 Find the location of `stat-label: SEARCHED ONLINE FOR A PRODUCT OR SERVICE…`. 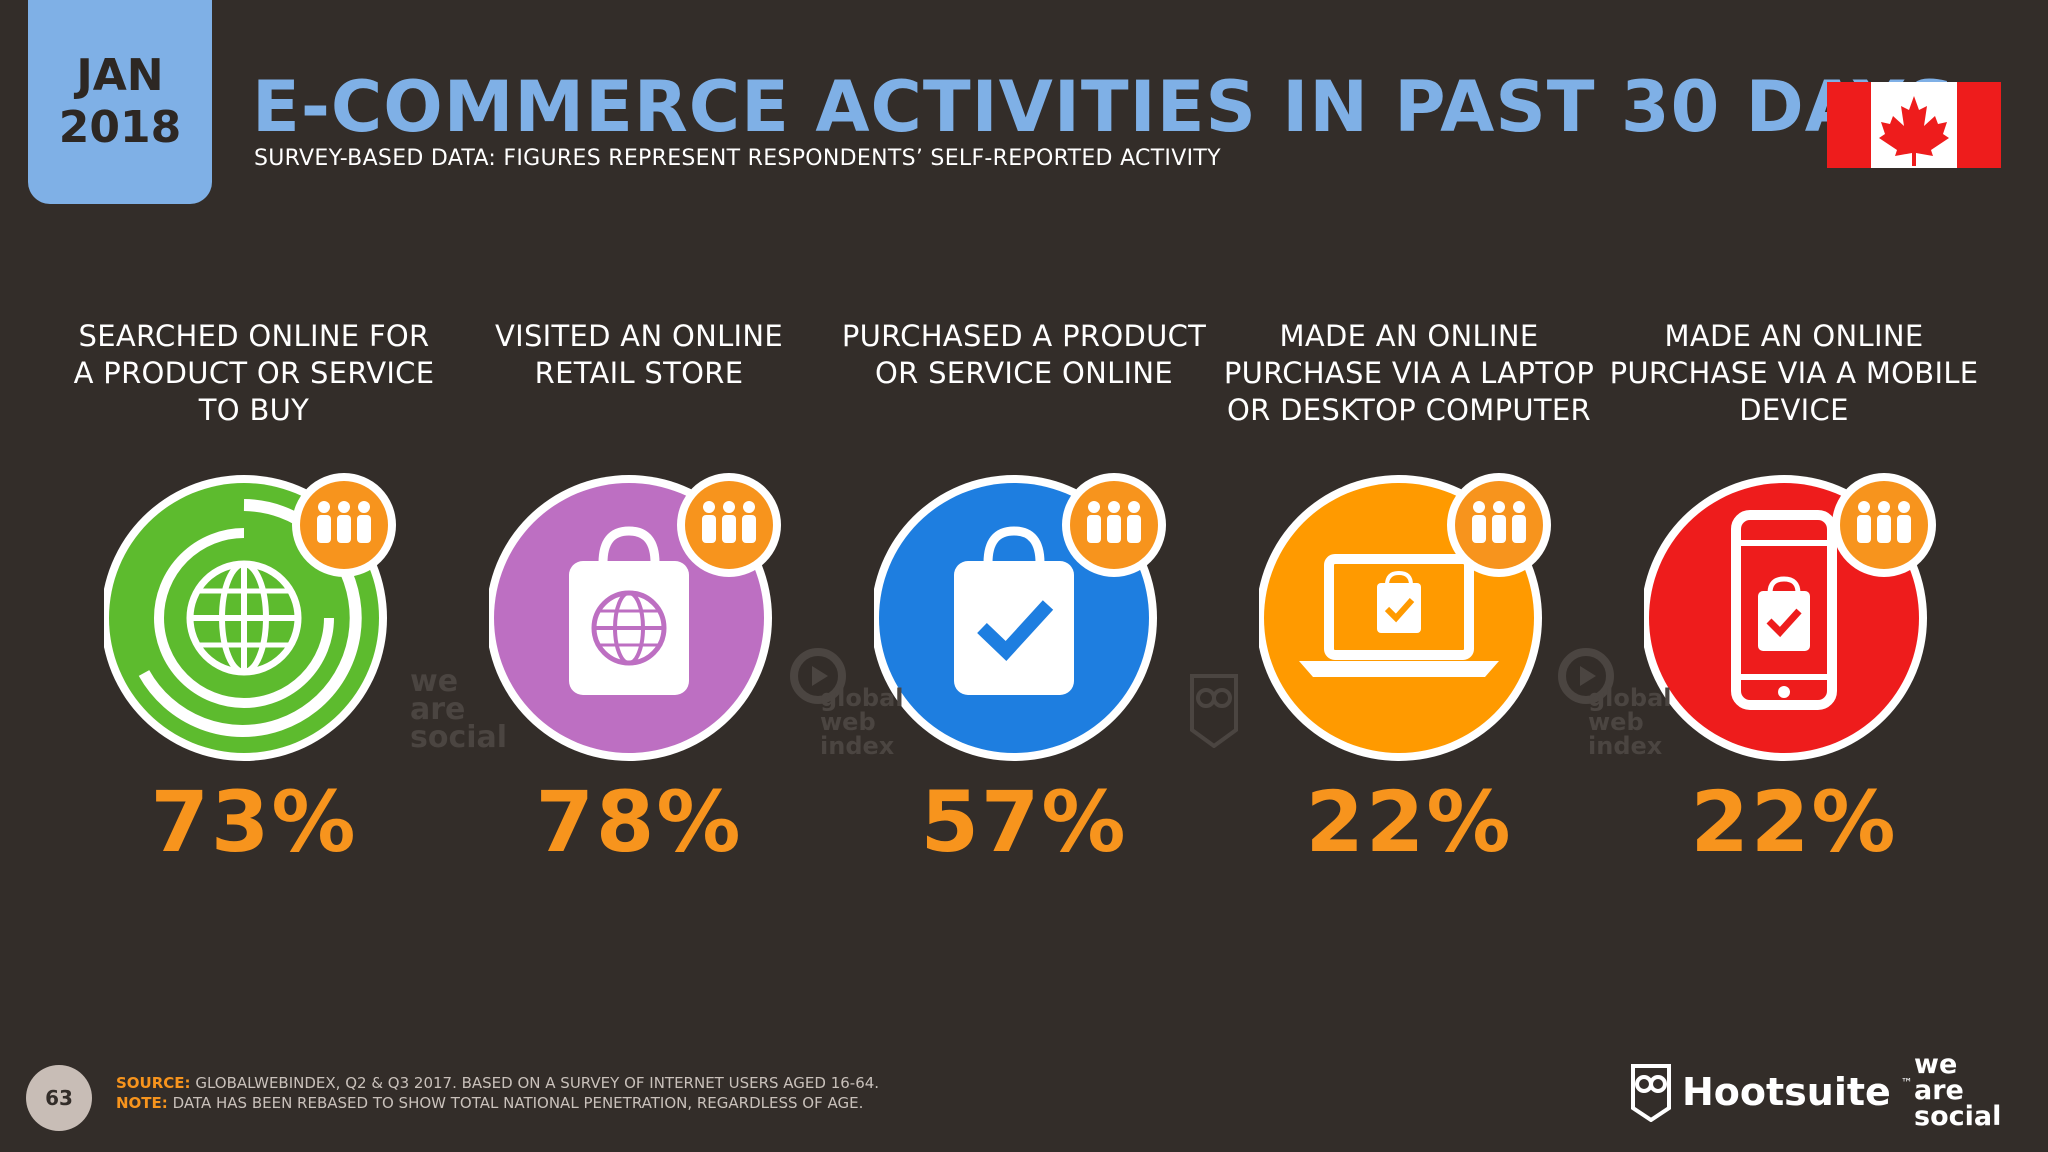

stat-label: SEARCHED ONLINE FOR A PRODUCT OR SERVICE… is located at coordinates (254, 373).